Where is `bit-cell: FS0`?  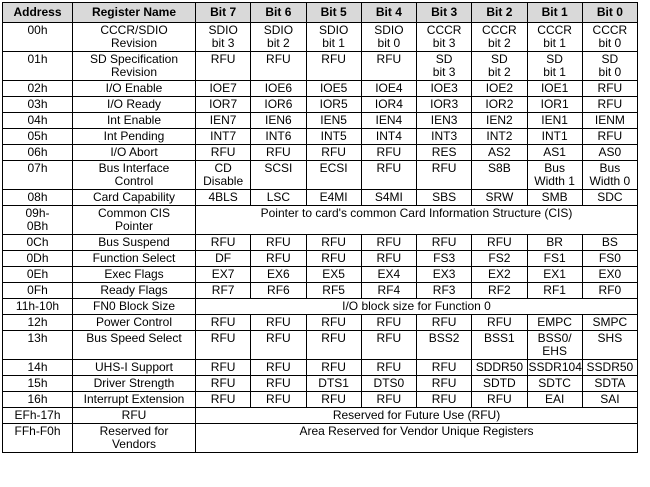 bit-cell: FS0 is located at coordinates (610, 258).